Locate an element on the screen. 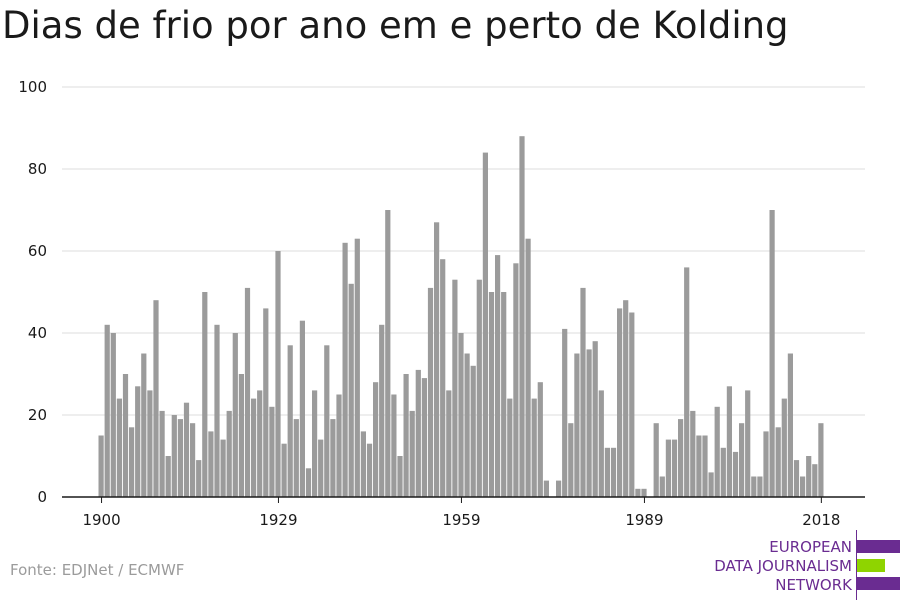  bar-1900 is located at coordinates (101, 466).